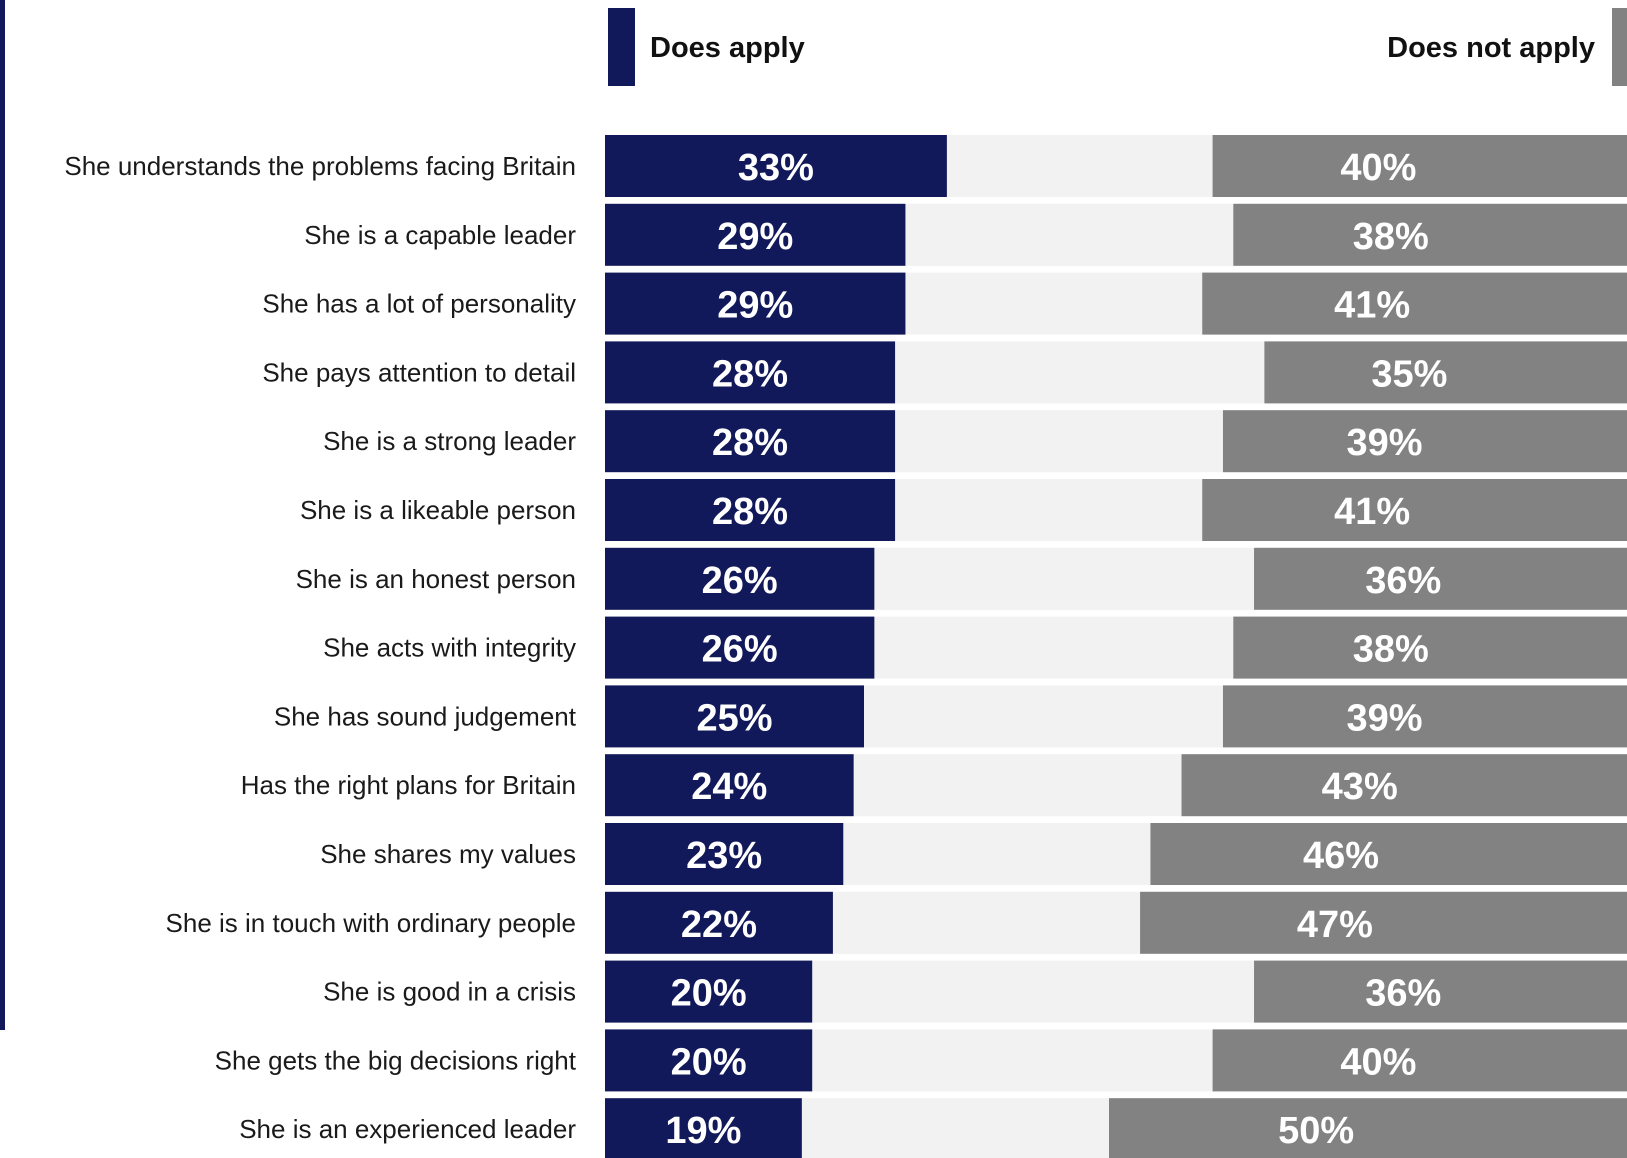 This screenshot has height=1158, width=1627. What do you see at coordinates (438, 510) in the screenshot?
I see `row-label: She is a likeable person` at bounding box center [438, 510].